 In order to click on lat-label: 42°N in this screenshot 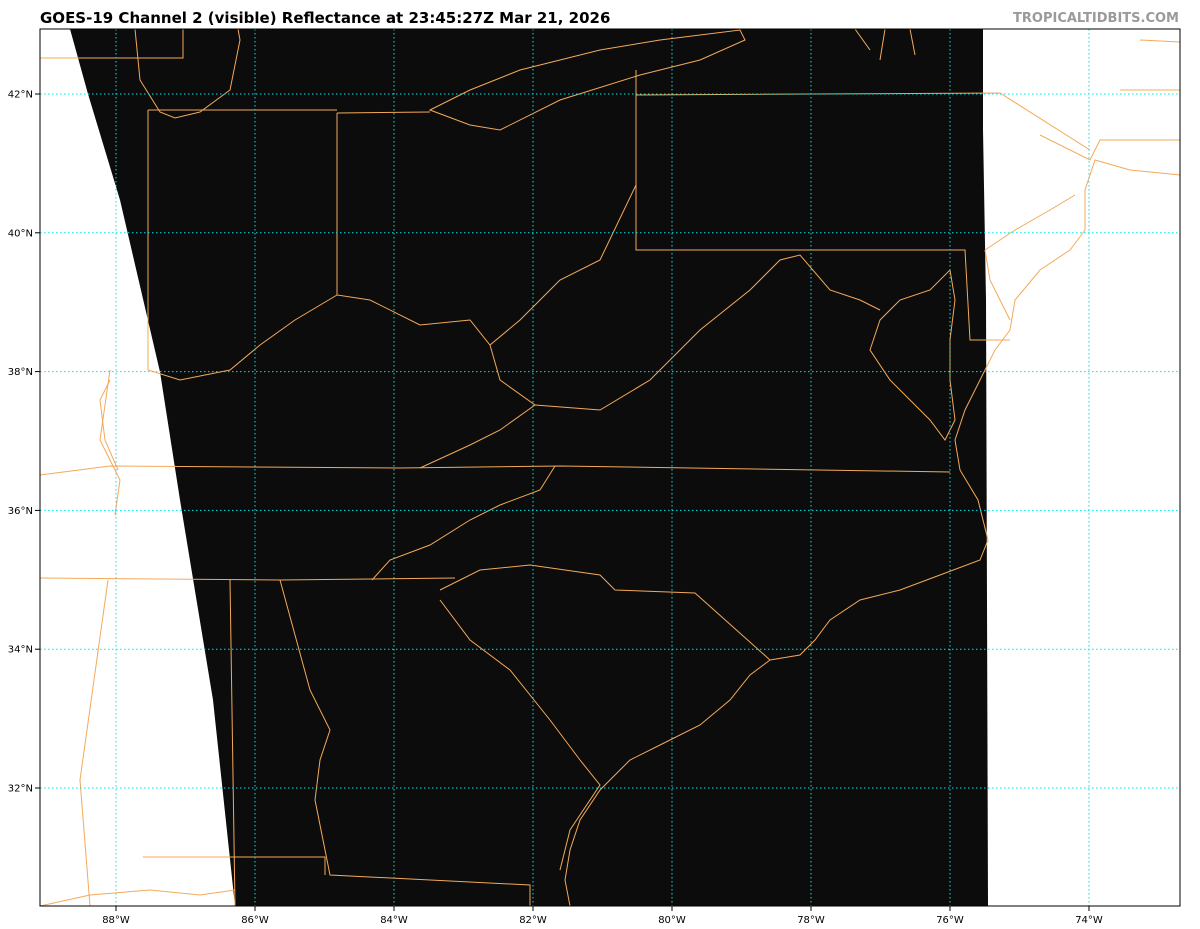, I will do `click(20, 95)`.